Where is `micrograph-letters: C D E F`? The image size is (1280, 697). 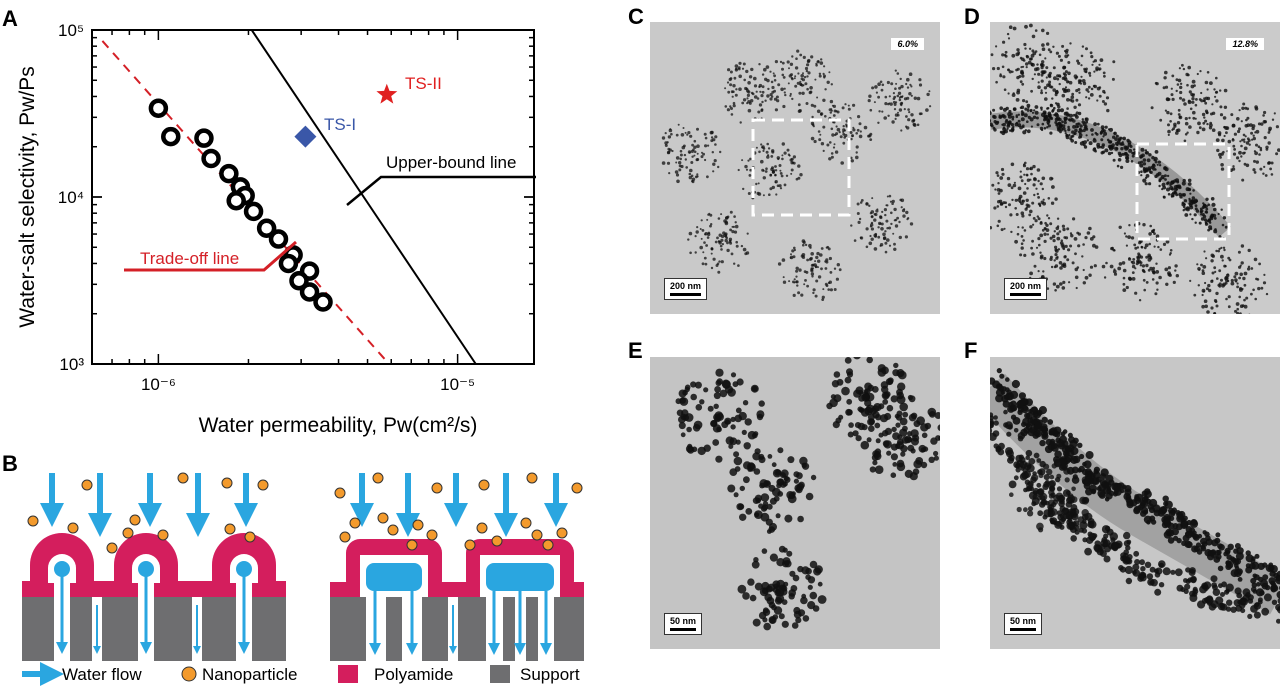 micrograph-letters: C D E F is located at coordinates (804, 183).